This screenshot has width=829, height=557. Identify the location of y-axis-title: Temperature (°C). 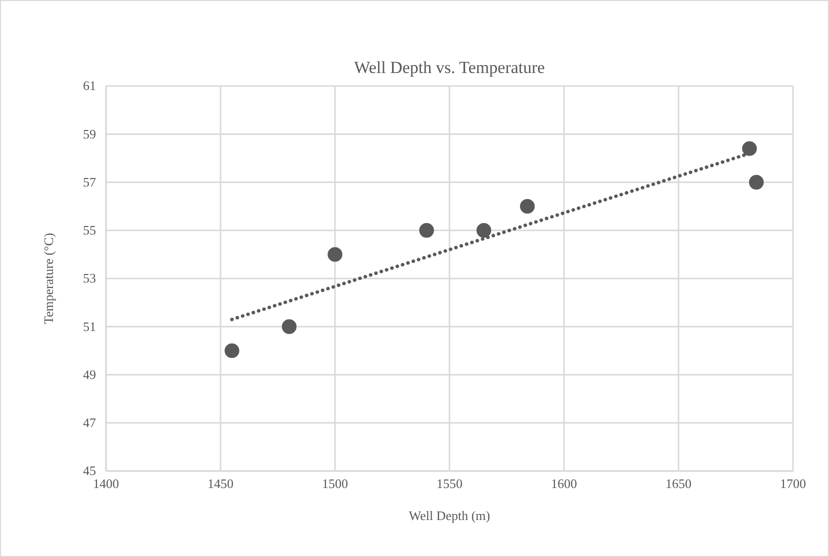
(48, 278).